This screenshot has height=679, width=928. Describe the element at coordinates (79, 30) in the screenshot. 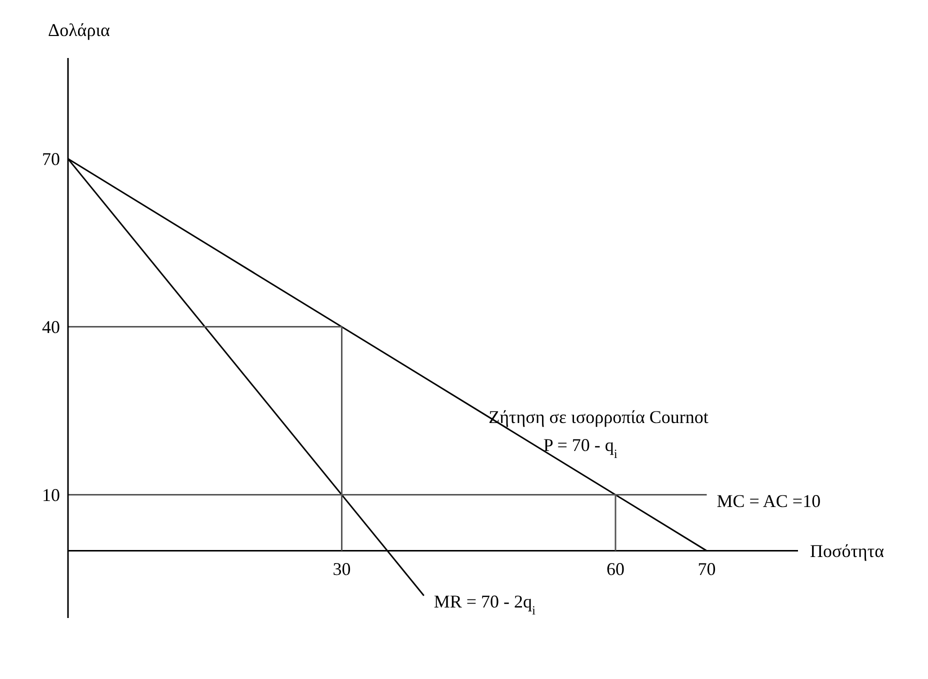

I see `y-axis-title: Δολάρια` at that location.